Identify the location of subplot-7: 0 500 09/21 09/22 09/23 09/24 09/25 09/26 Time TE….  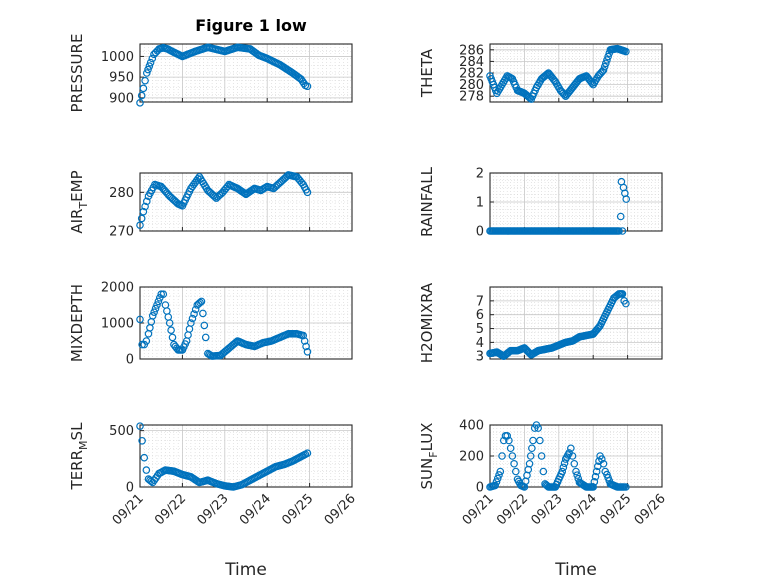
(213, 501).